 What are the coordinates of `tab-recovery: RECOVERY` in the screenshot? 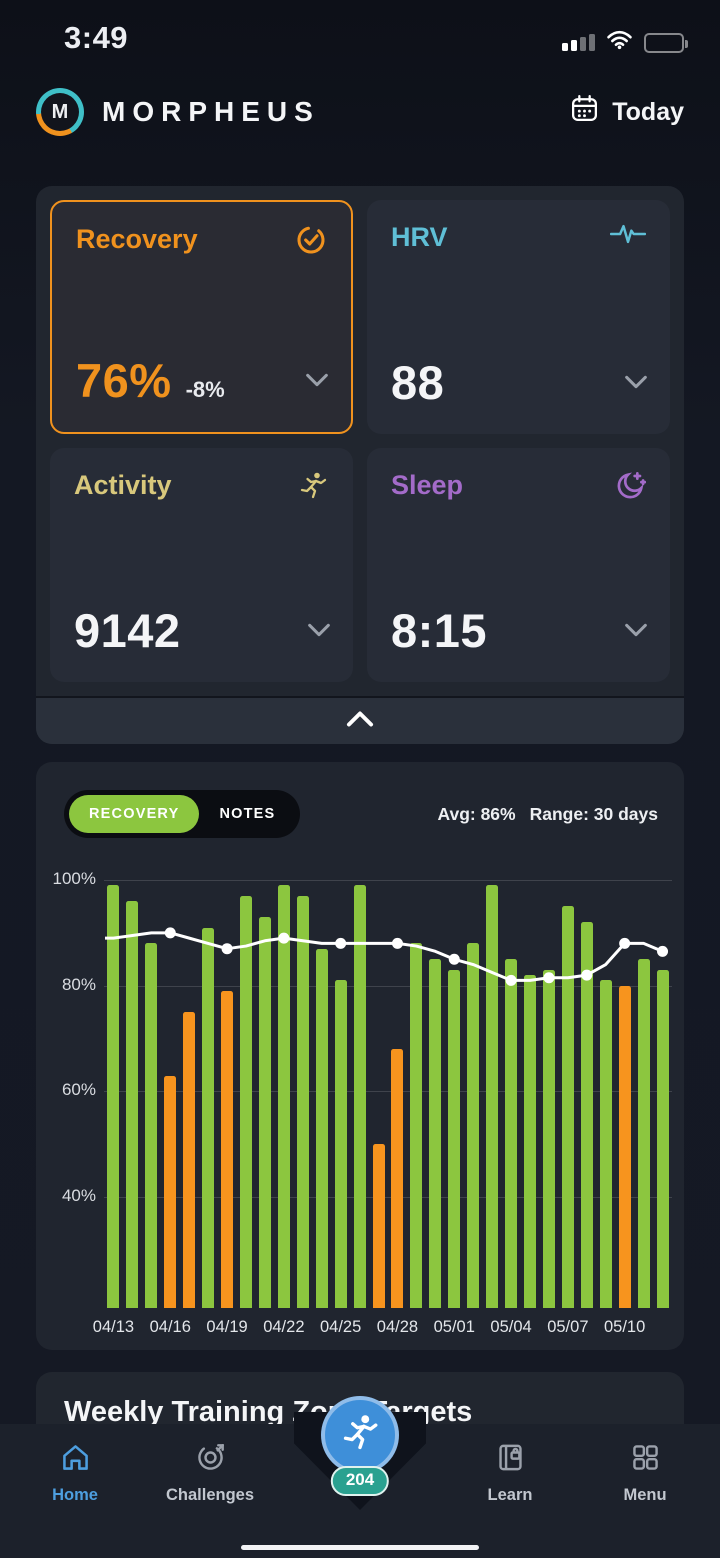 It's located at (134, 814).